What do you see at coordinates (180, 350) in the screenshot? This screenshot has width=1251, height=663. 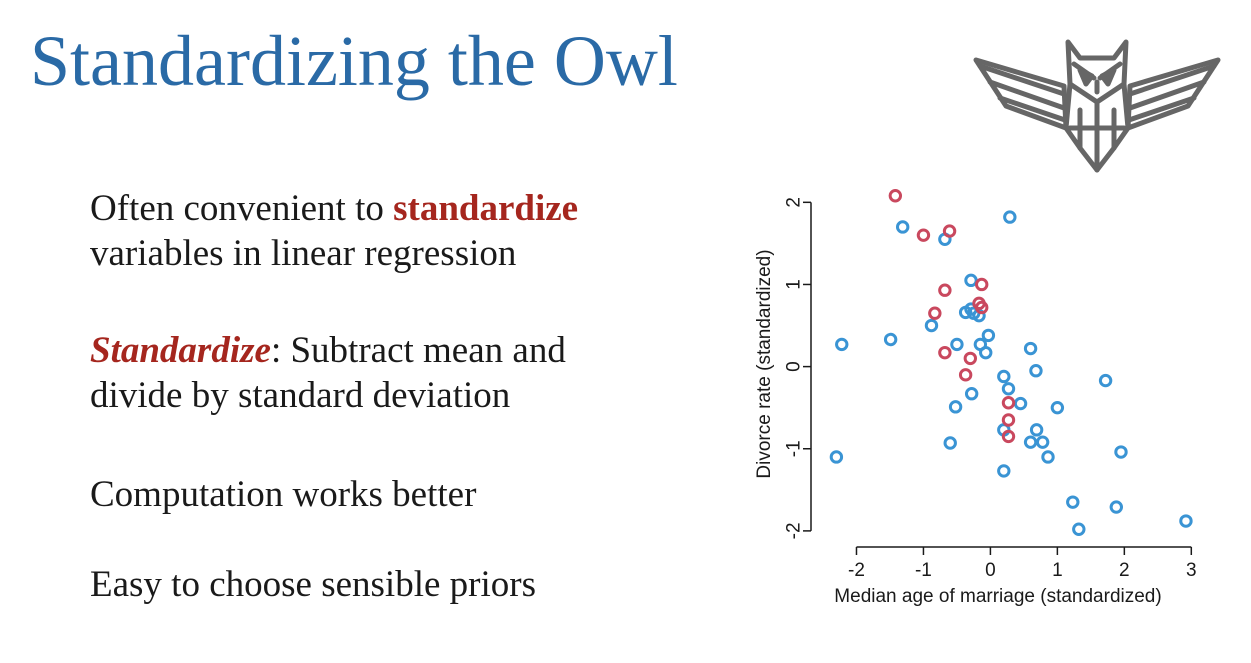 I see `bullet-2-highlight: Standardize` at bounding box center [180, 350].